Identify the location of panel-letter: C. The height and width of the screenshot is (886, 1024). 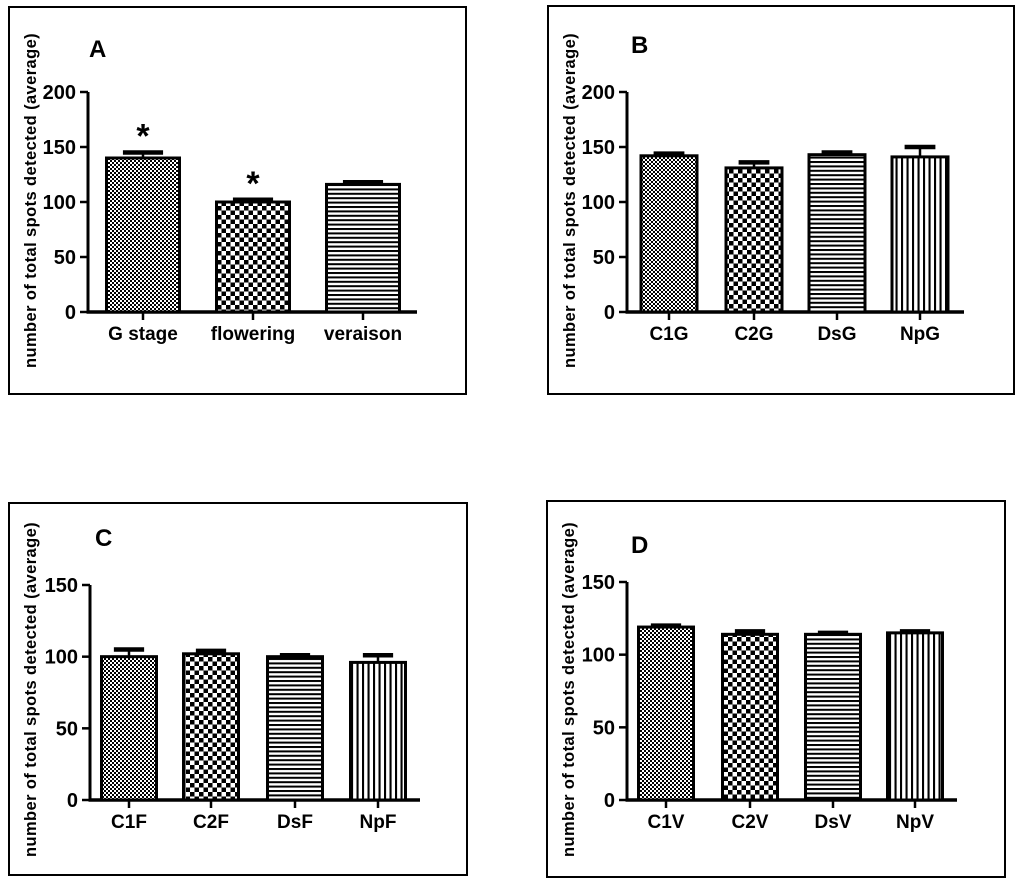
(104, 538).